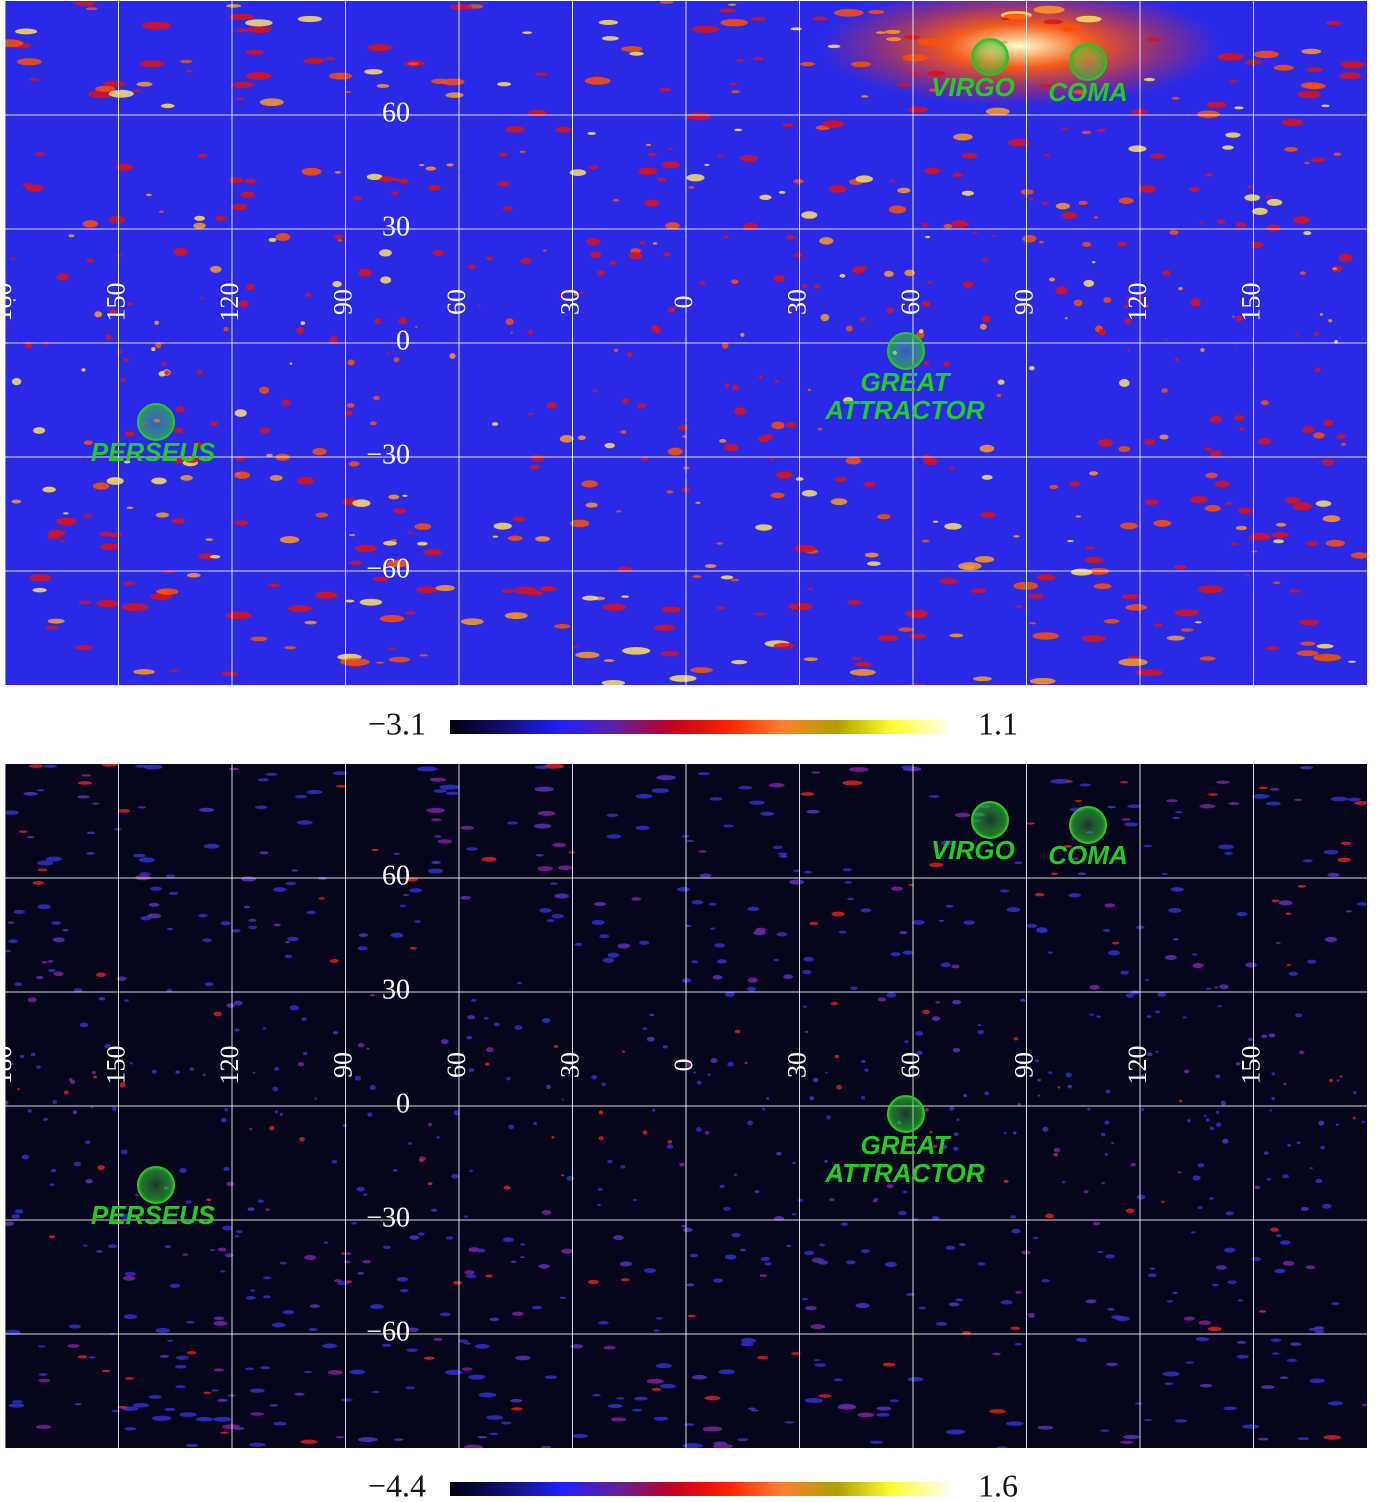 The height and width of the screenshot is (1502, 1385). I want to click on lon-tick-label: 30, so click(569, 1065).